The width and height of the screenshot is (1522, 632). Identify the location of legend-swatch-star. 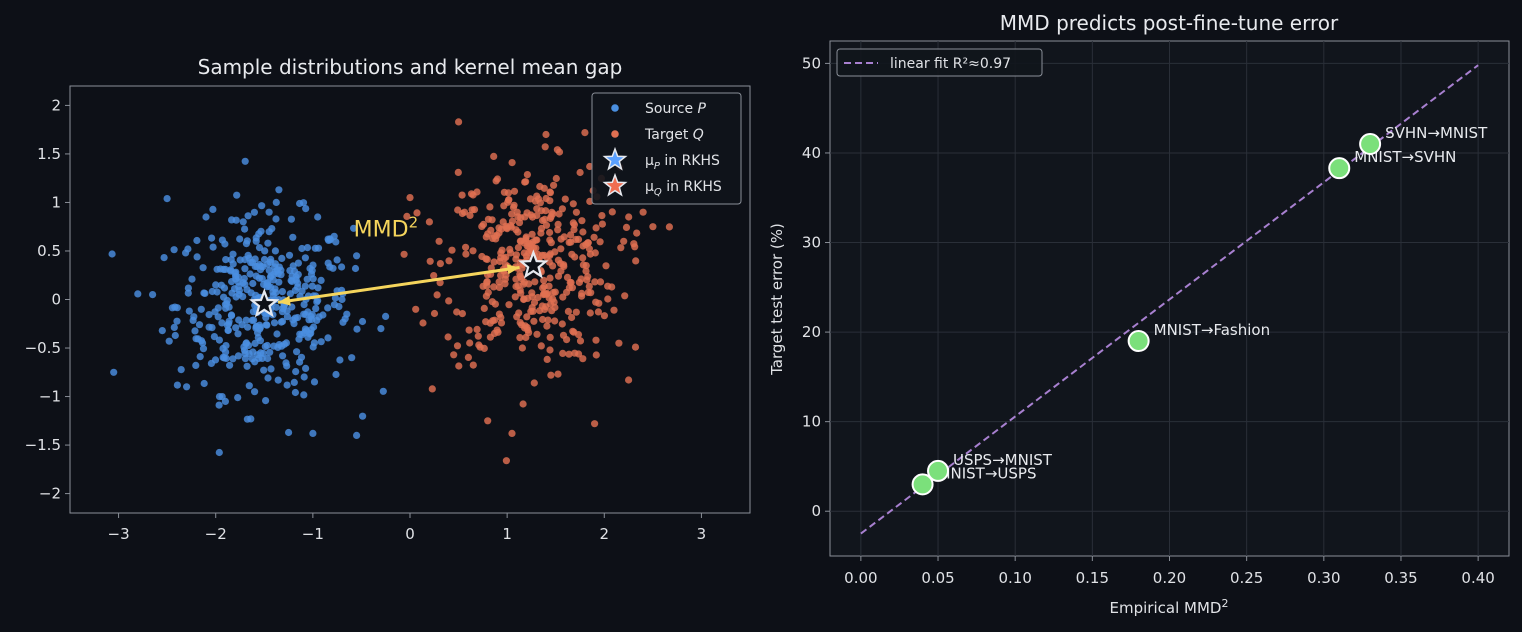
(615, 158).